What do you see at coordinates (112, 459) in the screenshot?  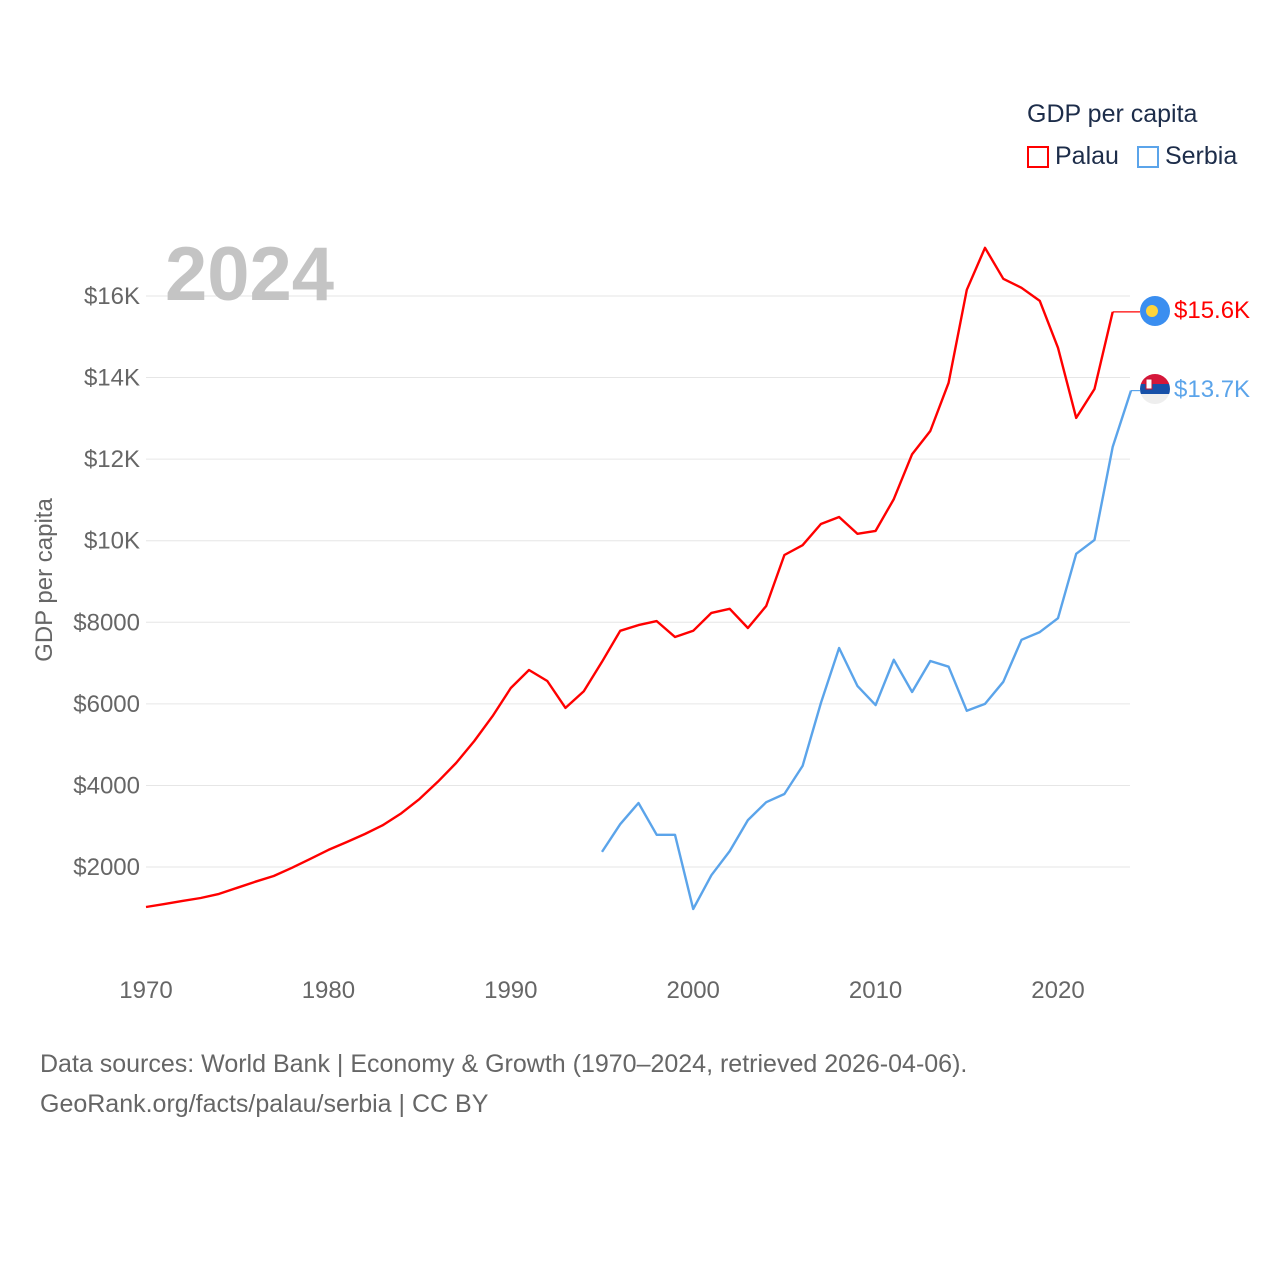 I see `y-tick-label: $12K` at bounding box center [112, 459].